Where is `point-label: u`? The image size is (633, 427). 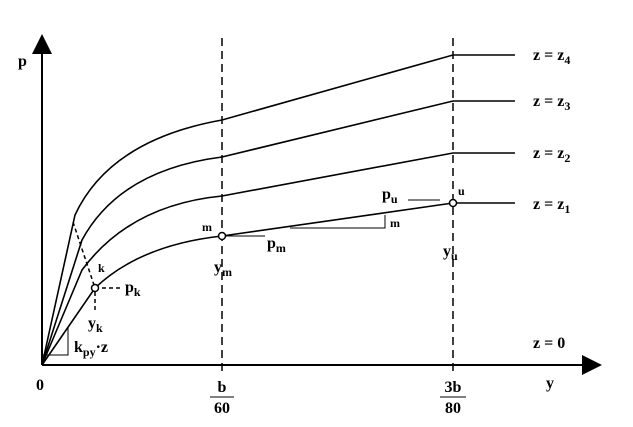 point-label: u is located at coordinates (461, 191).